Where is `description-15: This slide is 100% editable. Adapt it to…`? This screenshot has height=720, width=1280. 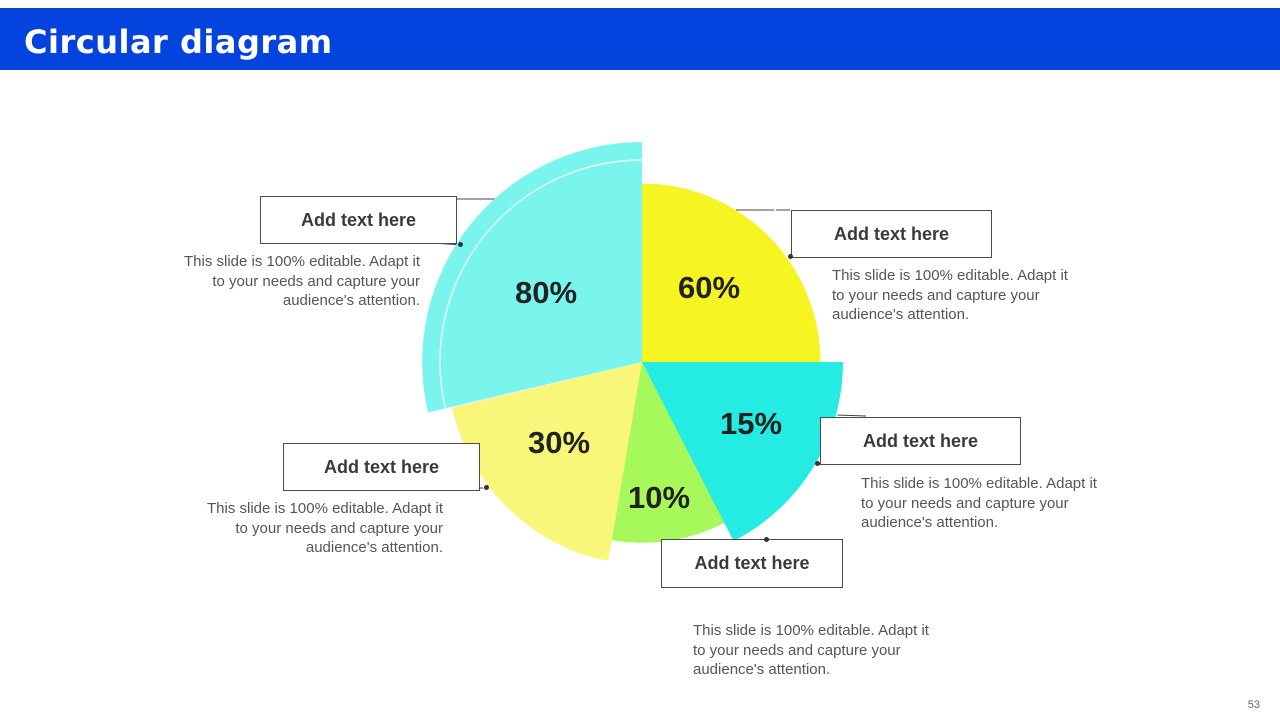
description-15: This slide is 100% editable. Adapt it to… is located at coordinates (979, 503).